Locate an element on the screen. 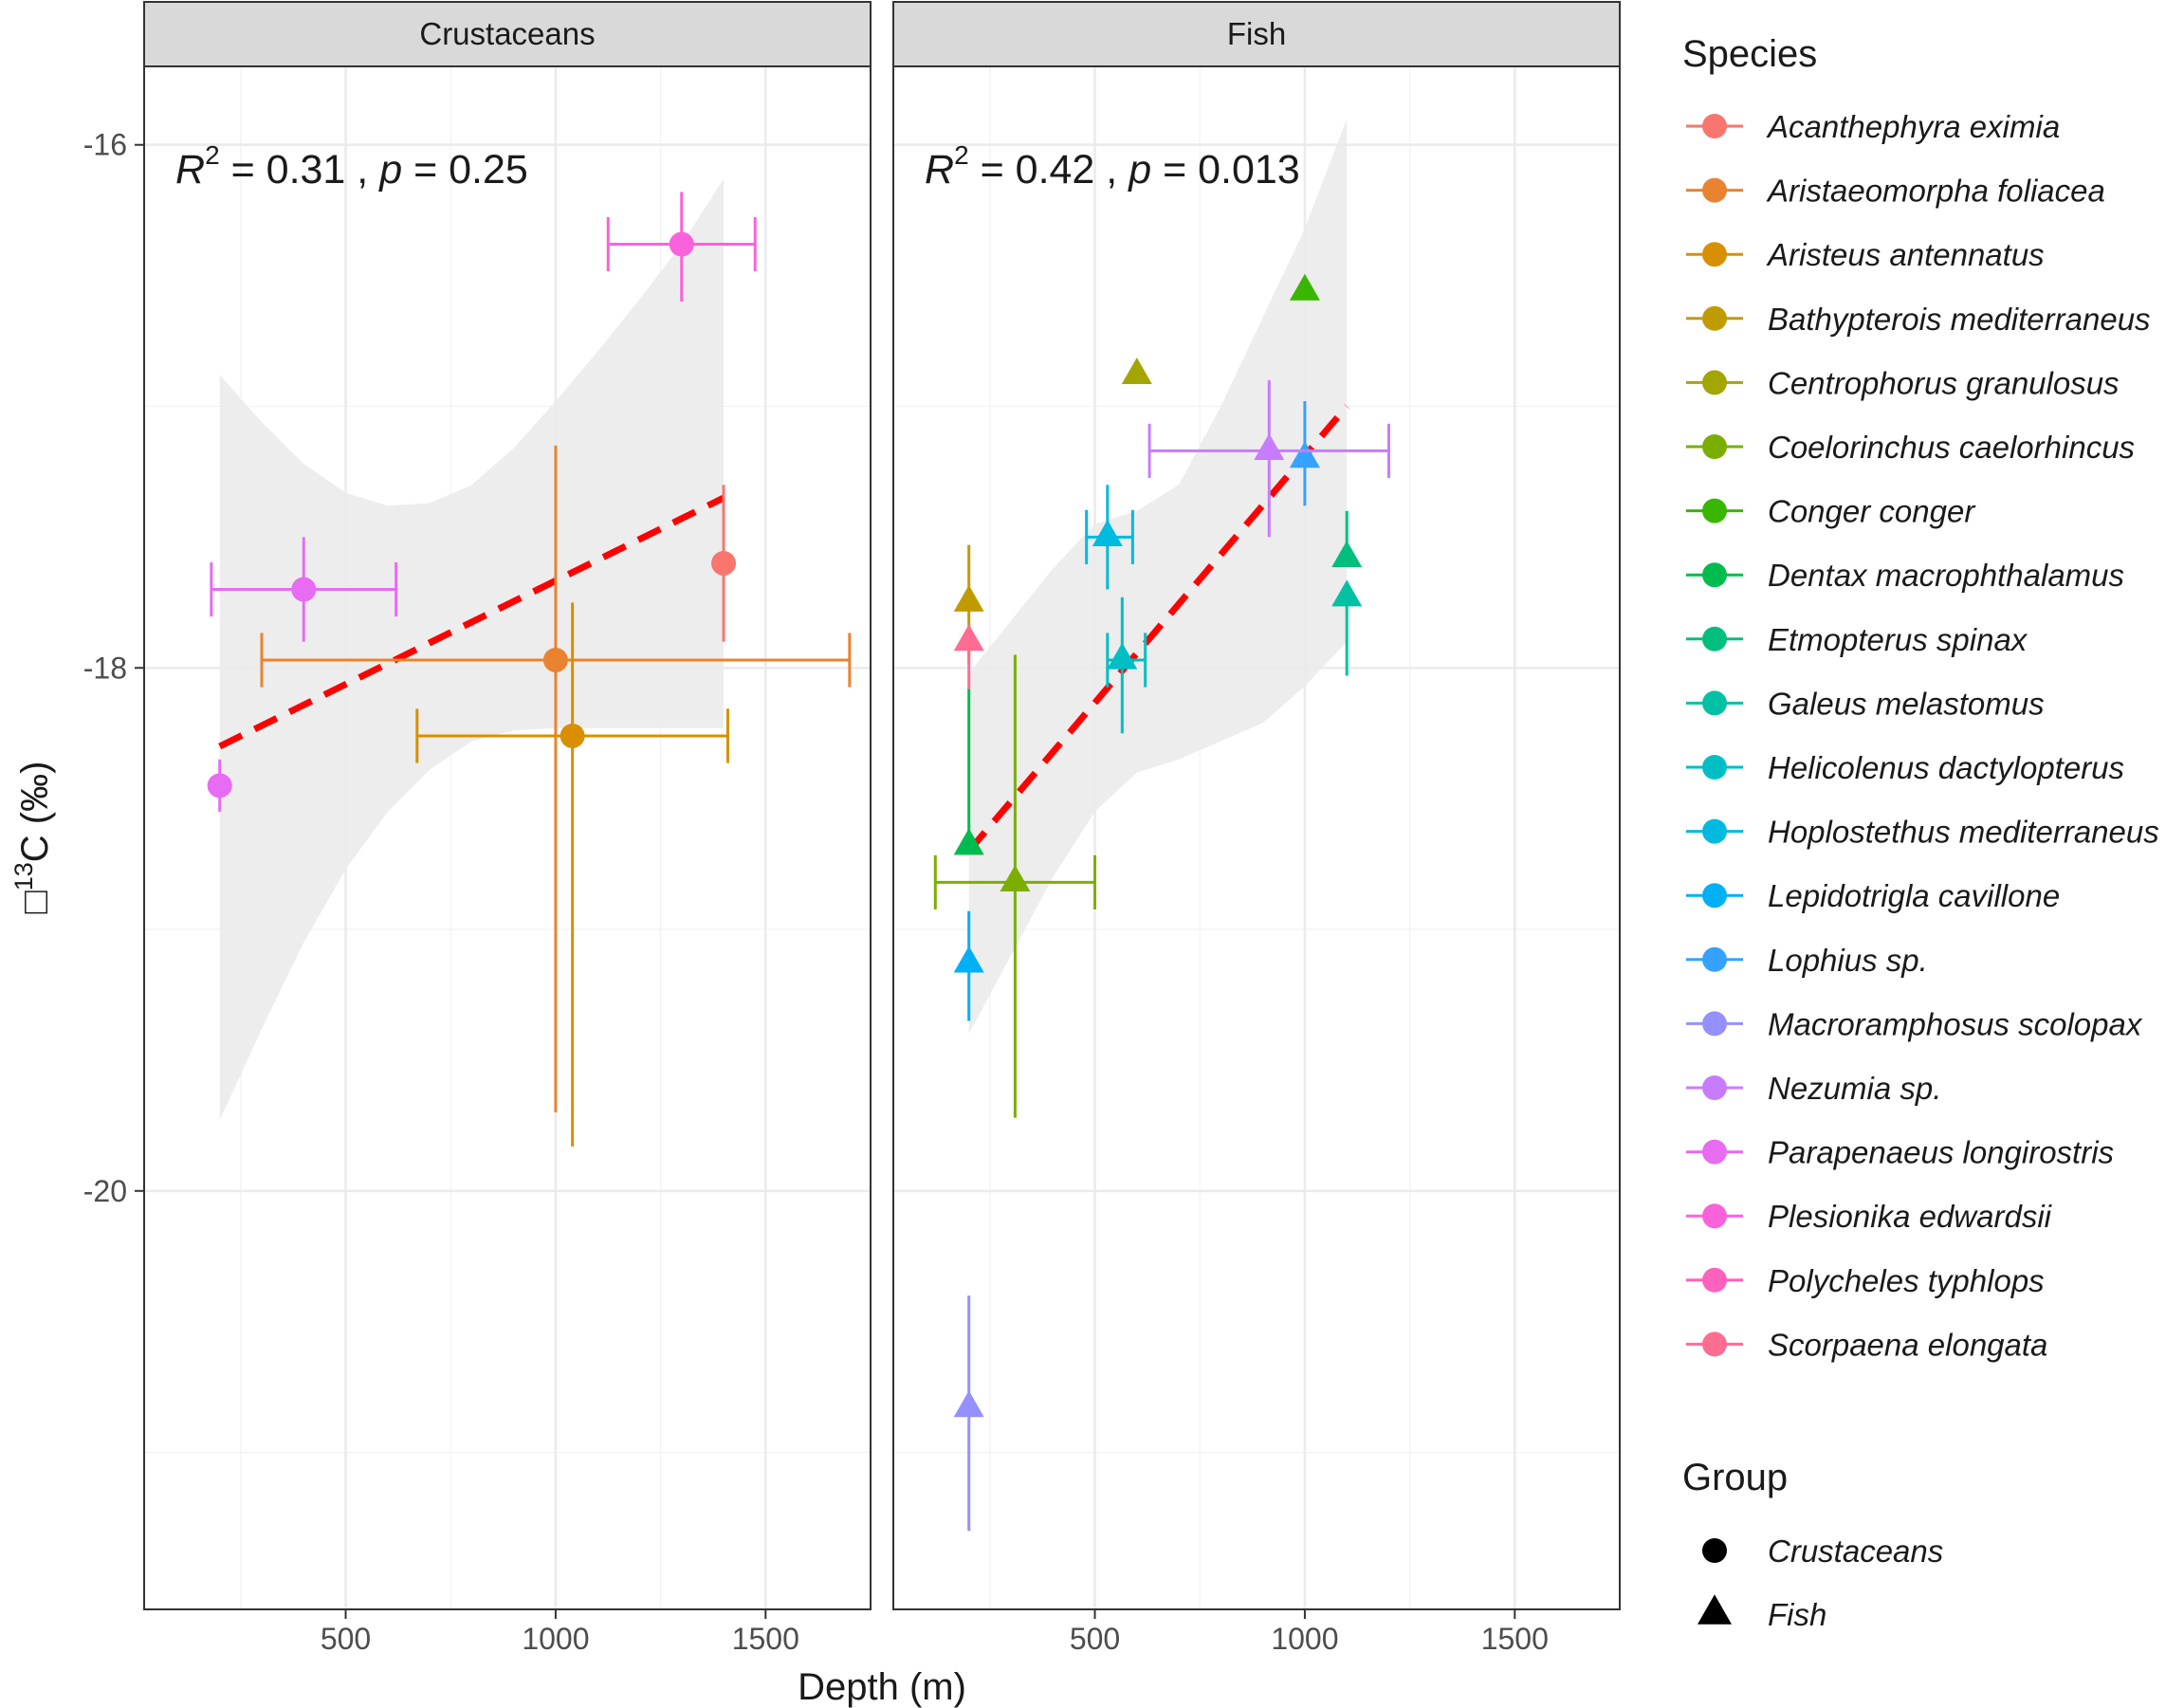 The height and width of the screenshot is (1708, 2184). legend-label-crustaceans: Crustaceans is located at coordinates (1856, 1551).